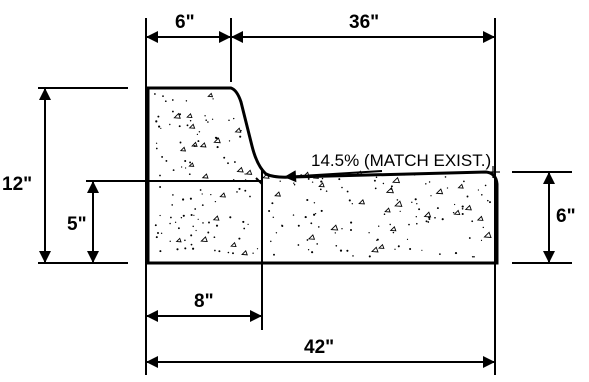 The image size is (589, 382). What do you see at coordinates (401, 160) in the screenshot?
I see `slope-annotation: 14.5% (MATCH EXIST.)` at bounding box center [401, 160].